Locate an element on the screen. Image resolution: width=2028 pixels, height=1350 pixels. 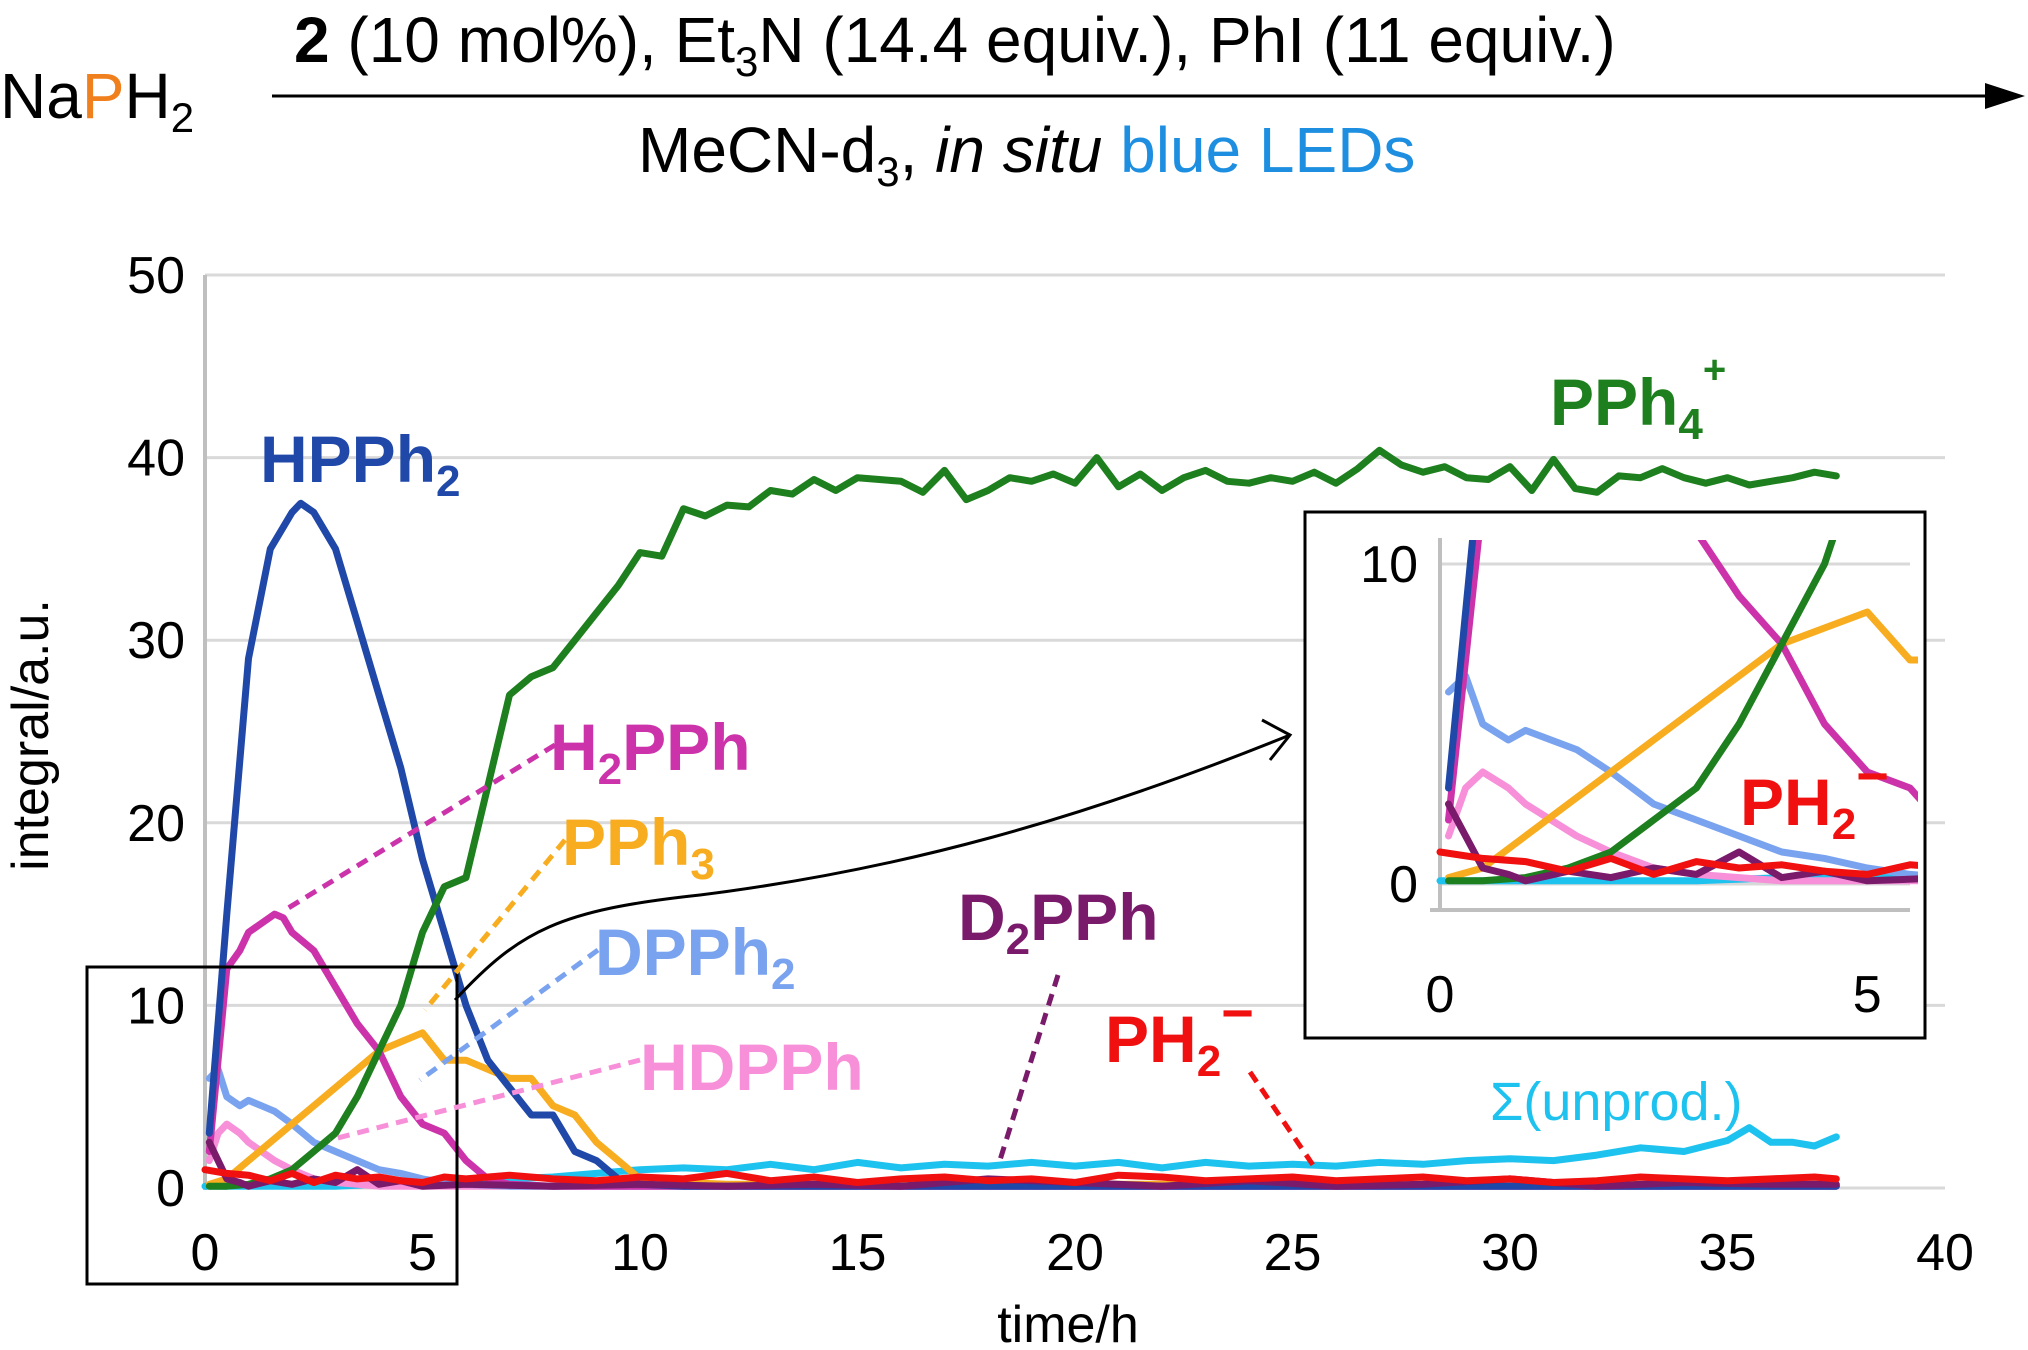
y-tick-label: 10 is located at coordinates (156, 1006).